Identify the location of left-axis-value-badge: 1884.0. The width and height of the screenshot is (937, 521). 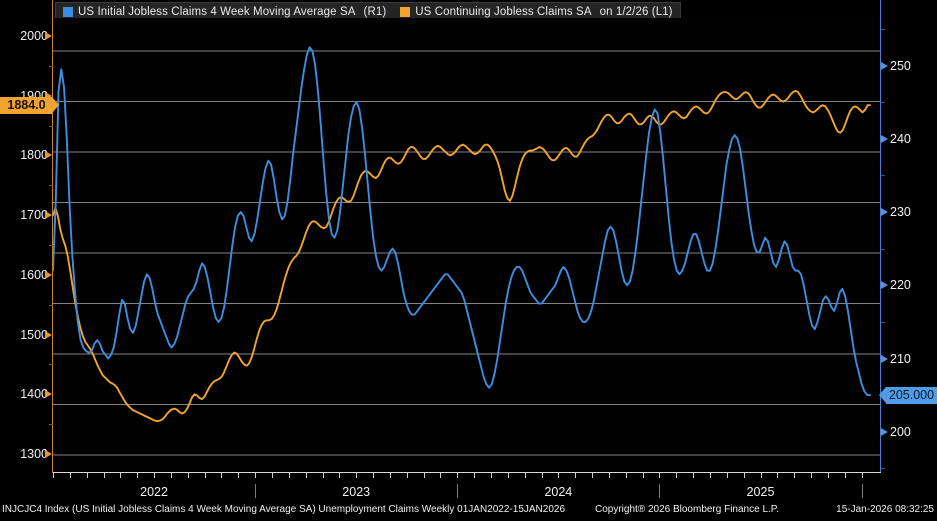
(29, 105).